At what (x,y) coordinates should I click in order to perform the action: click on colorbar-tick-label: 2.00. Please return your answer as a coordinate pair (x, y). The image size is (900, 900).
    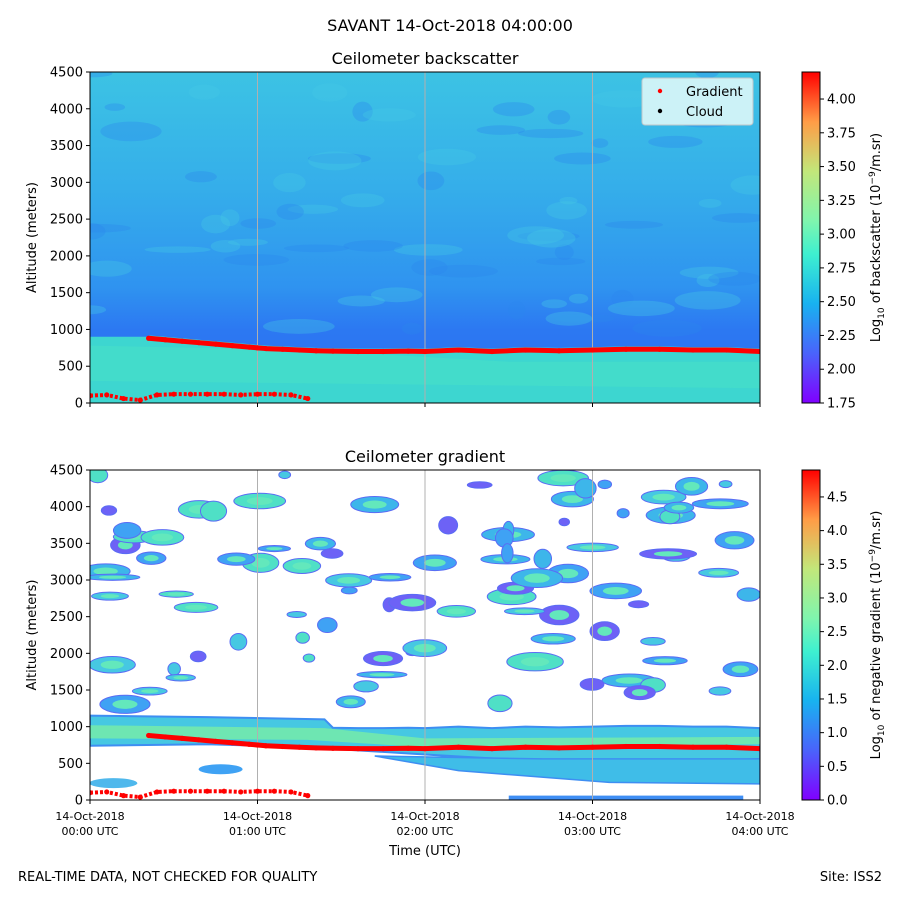
    Looking at the image, I should click on (841, 370).